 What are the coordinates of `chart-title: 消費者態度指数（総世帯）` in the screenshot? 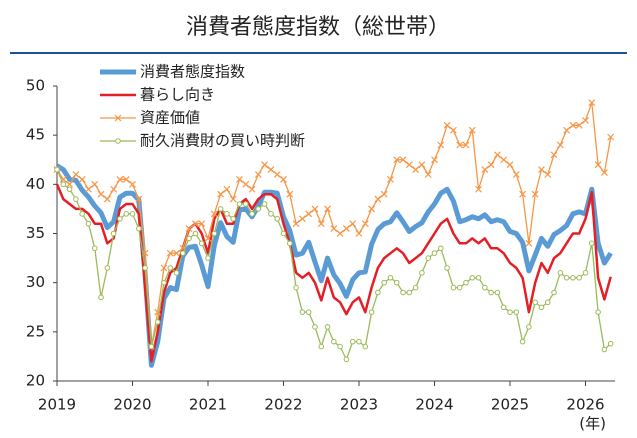 It's located at (318, 27).